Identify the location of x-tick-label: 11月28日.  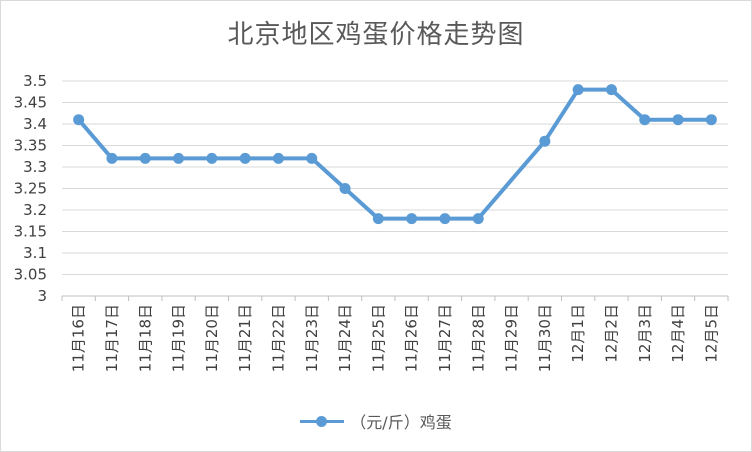
(478, 338).